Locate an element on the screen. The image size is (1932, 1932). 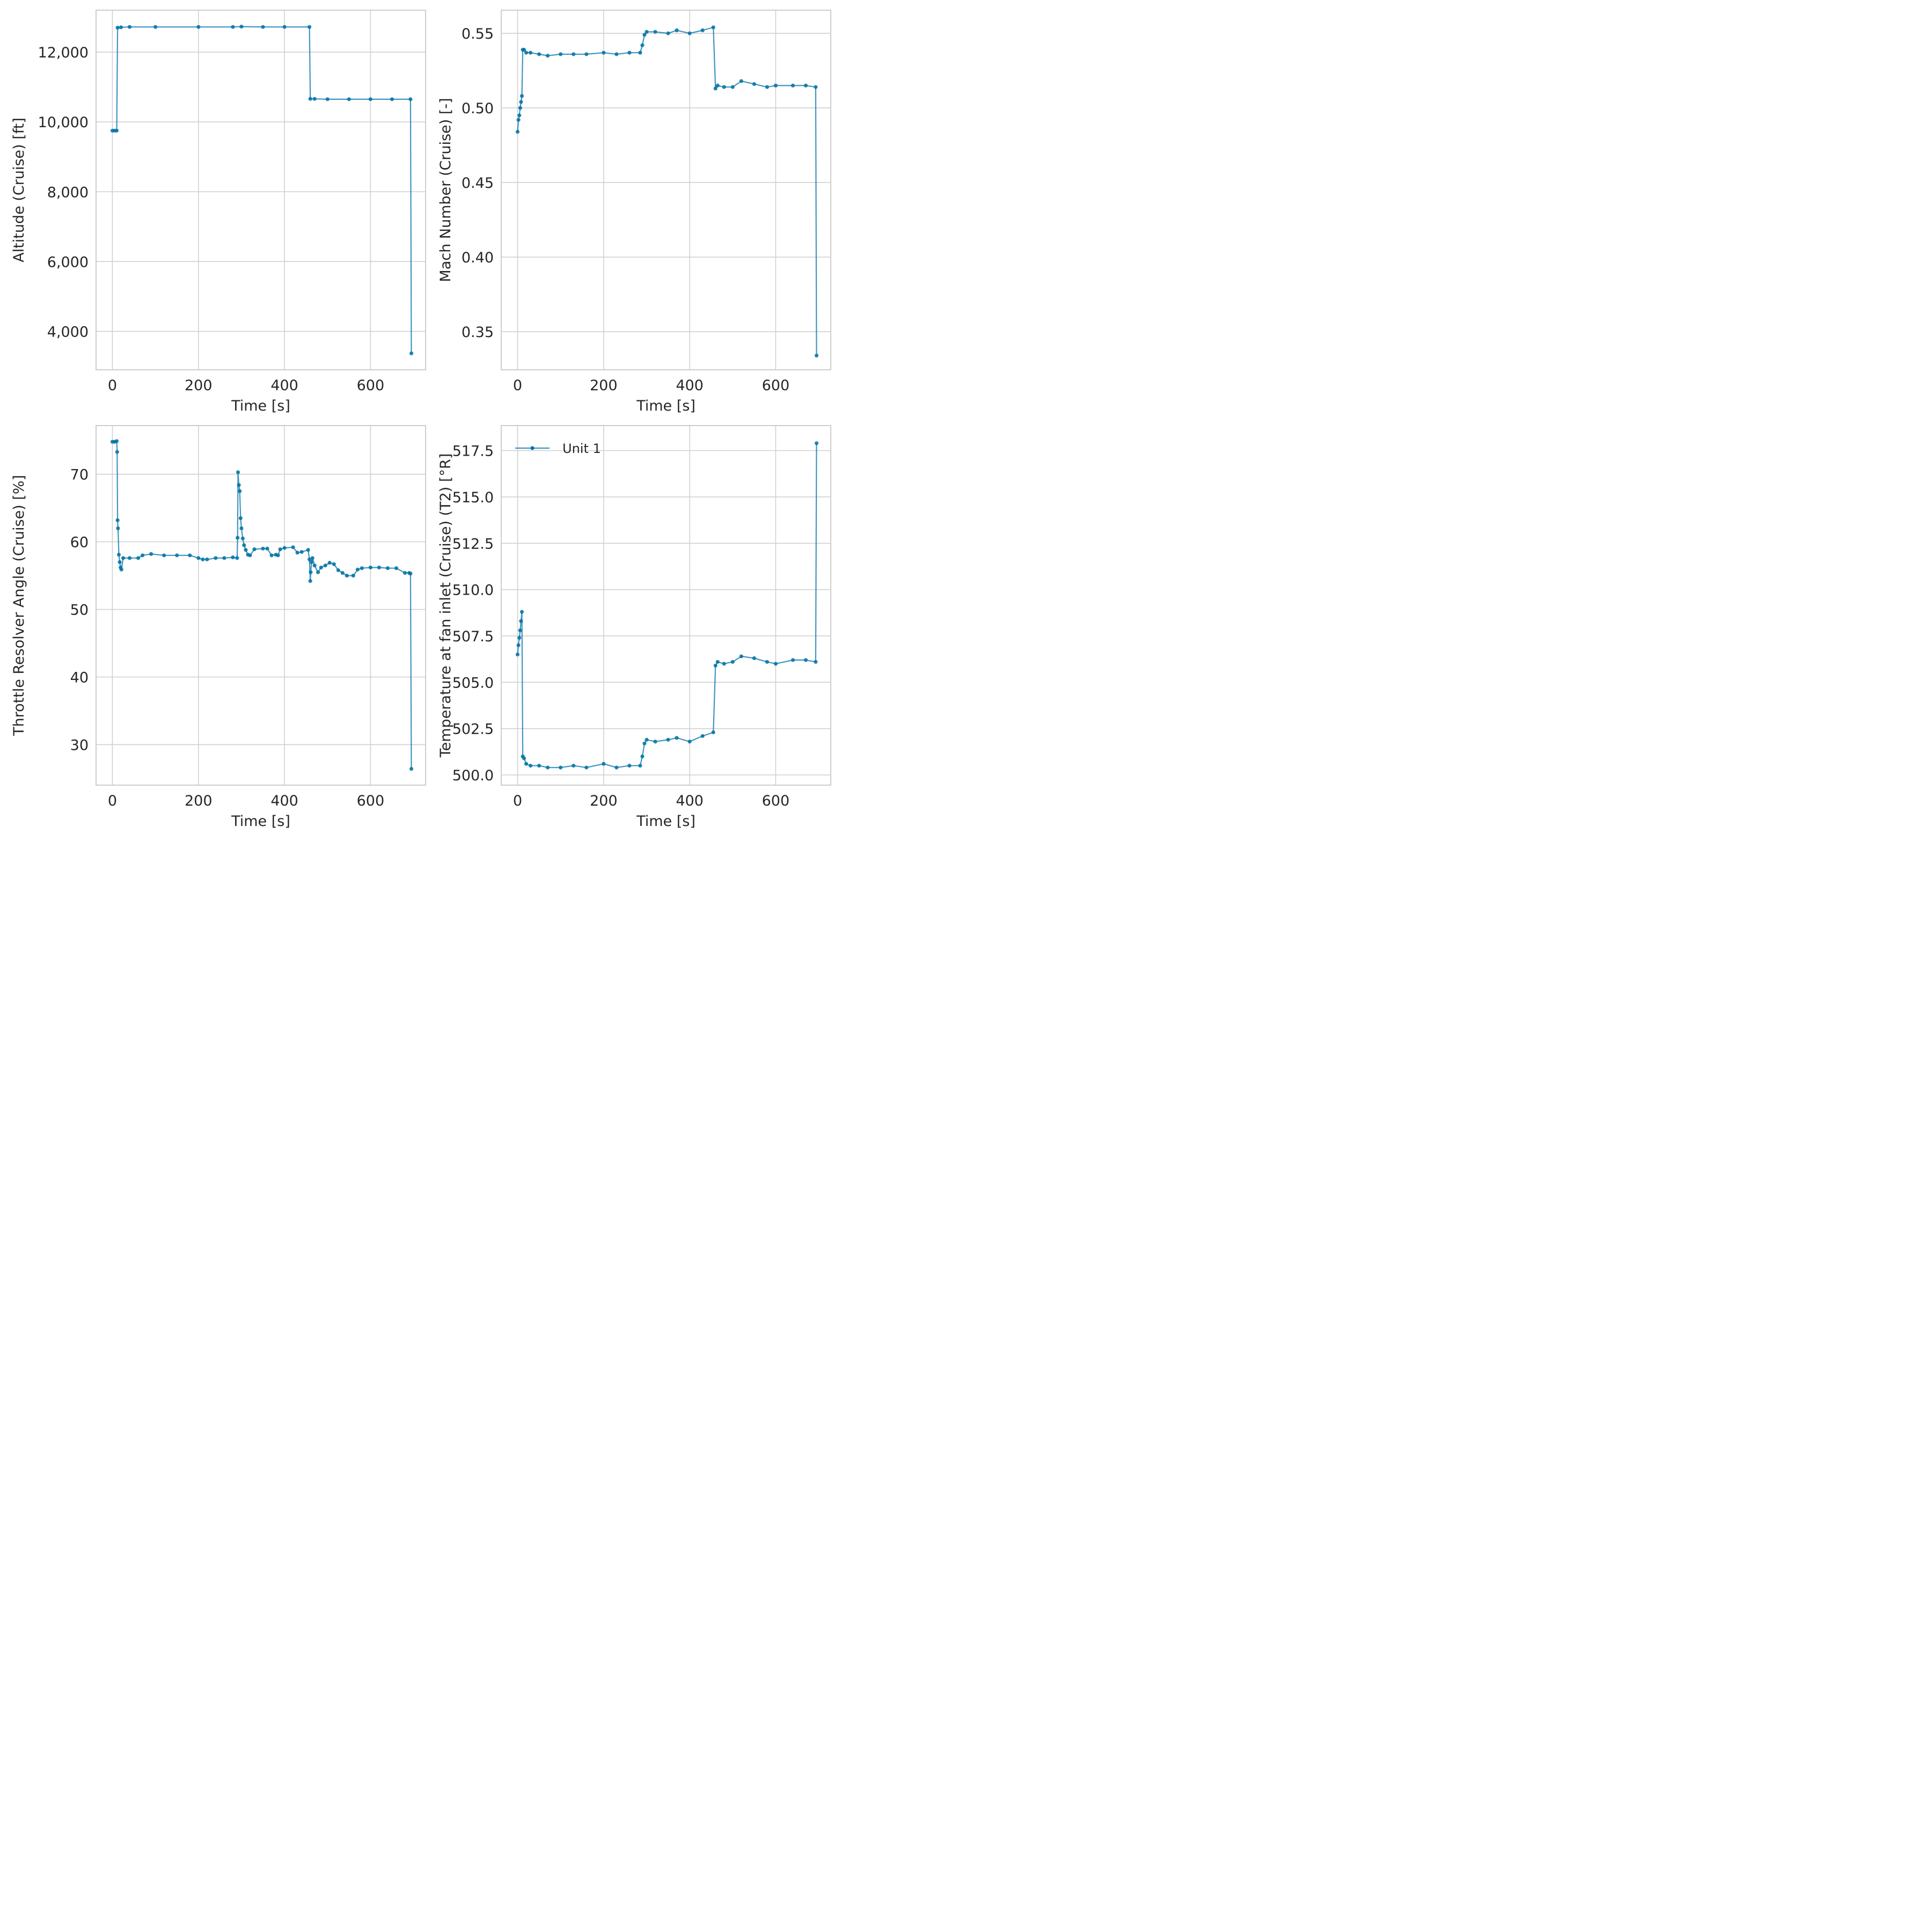
y-tick-label: 30 is located at coordinates (79, 745).